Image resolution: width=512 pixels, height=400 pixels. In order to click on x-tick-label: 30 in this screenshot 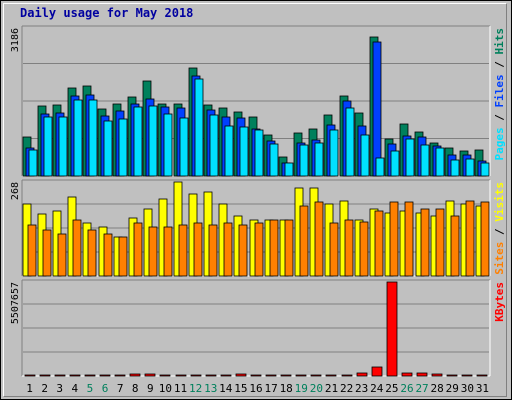, I will do `click(467, 388)`.